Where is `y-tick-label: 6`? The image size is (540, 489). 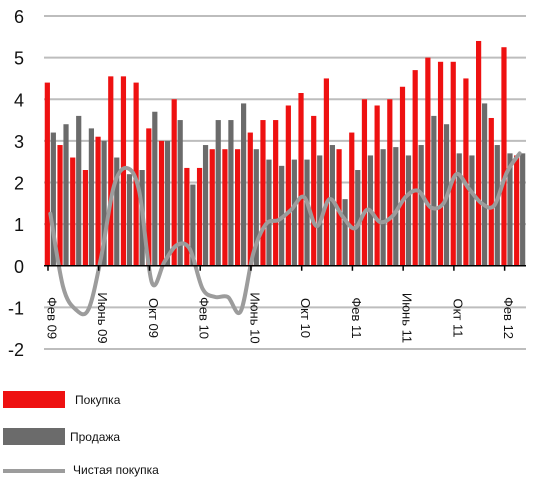
y-tick-label: 6 is located at coordinates (19, 17).